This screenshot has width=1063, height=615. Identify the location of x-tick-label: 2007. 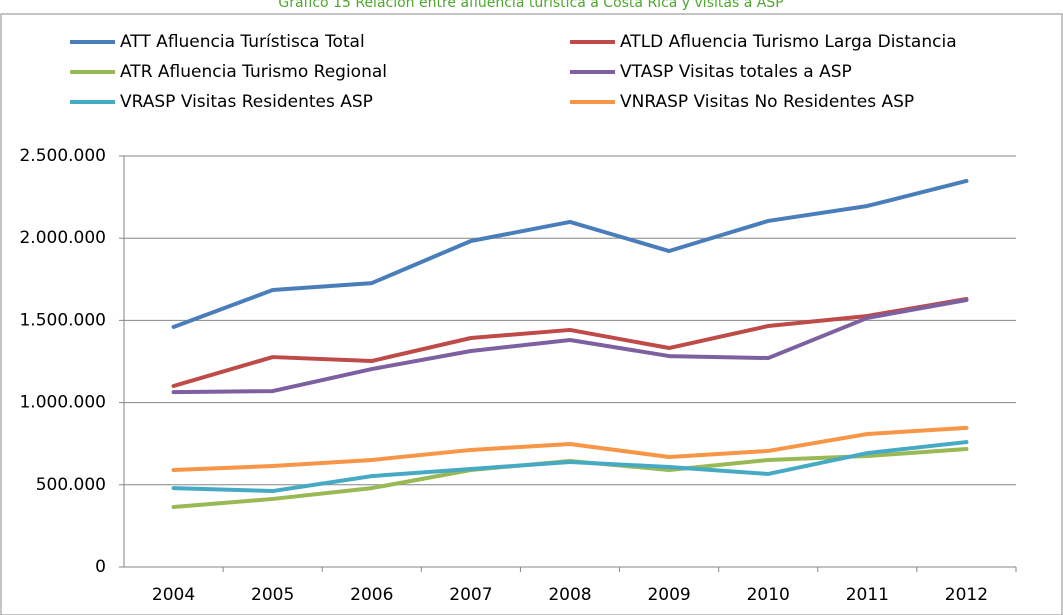
(470, 595).